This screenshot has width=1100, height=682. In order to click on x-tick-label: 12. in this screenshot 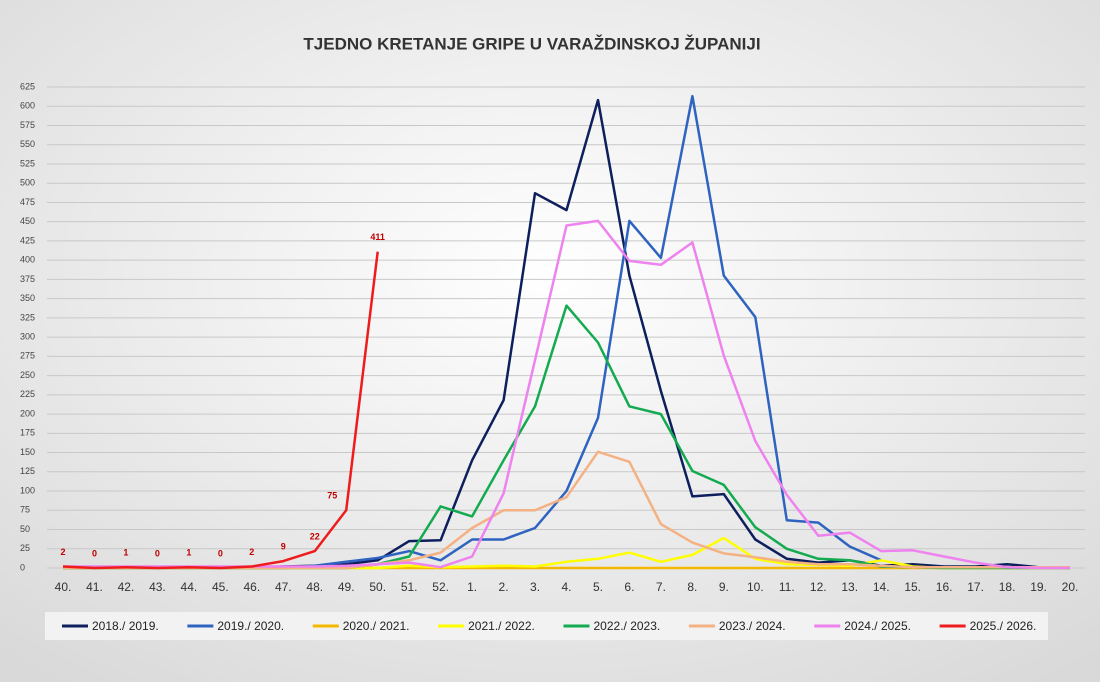, I will do `click(818, 587)`.